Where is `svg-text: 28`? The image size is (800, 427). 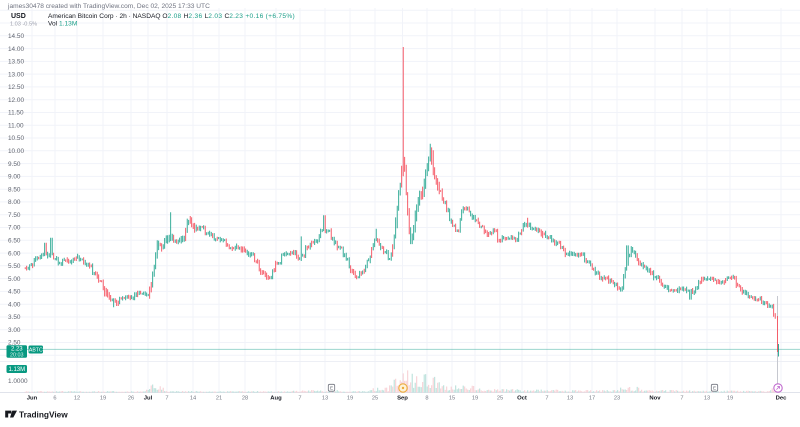
svg-text: 28 is located at coordinates (245, 399).